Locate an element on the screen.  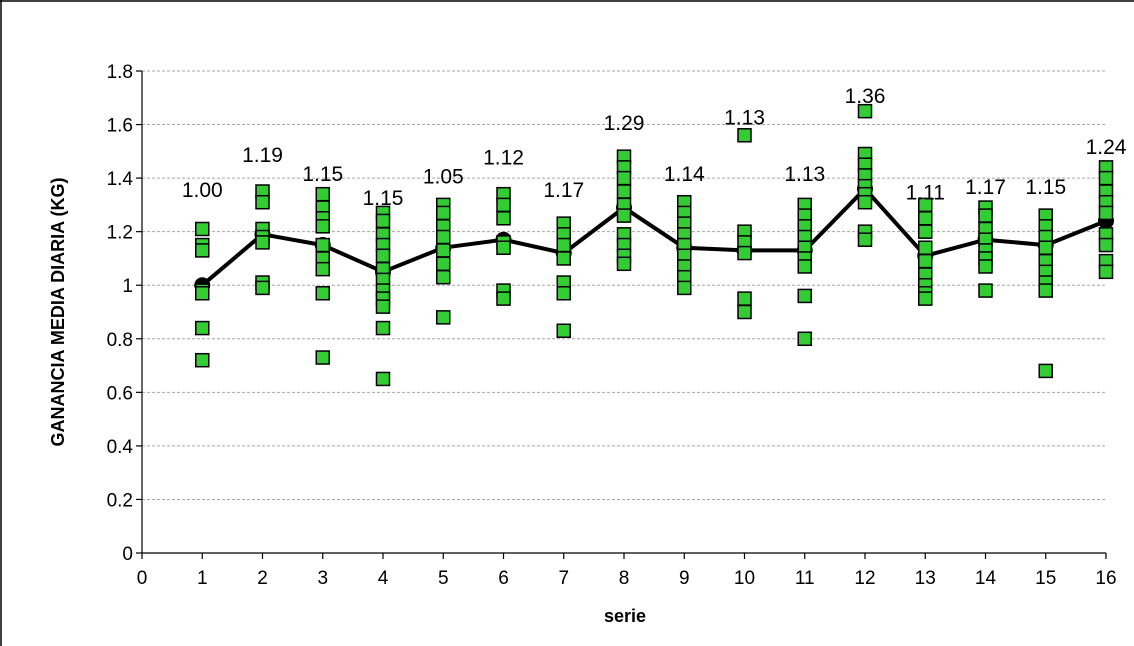
y-tick-label: 0.4 is located at coordinates (120, 447).